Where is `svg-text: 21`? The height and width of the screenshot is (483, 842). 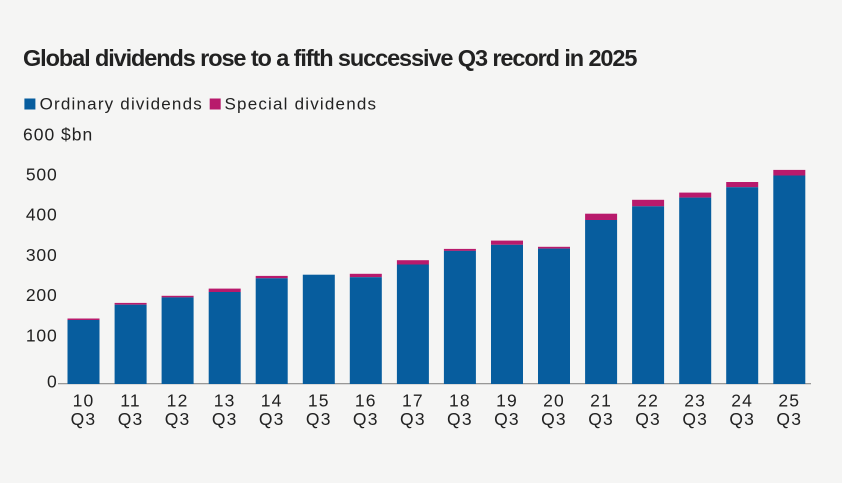 svg-text: 21 is located at coordinates (601, 401).